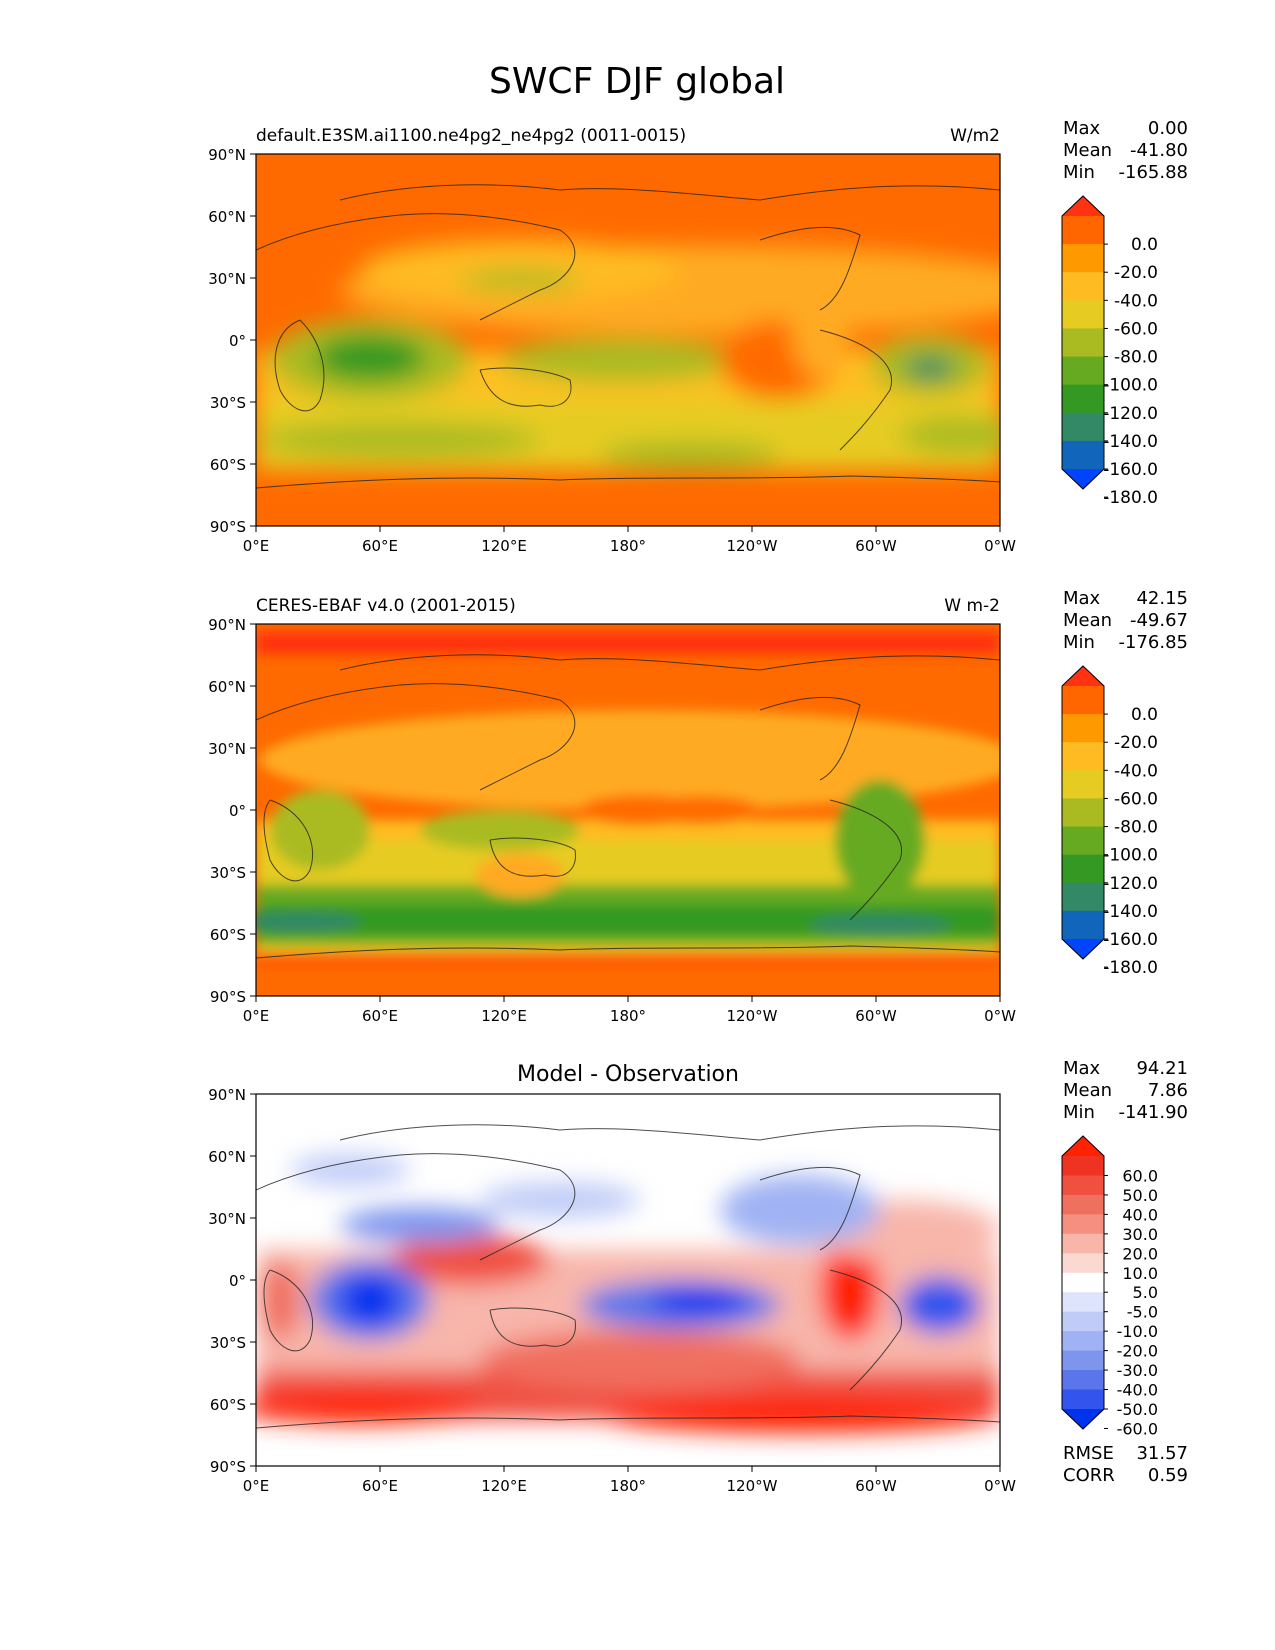 The image size is (1275, 1650). What do you see at coordinates (1159, 620) in the screenshot?
I see `stat-value: -49.67` at bounding box center [1159, 620].